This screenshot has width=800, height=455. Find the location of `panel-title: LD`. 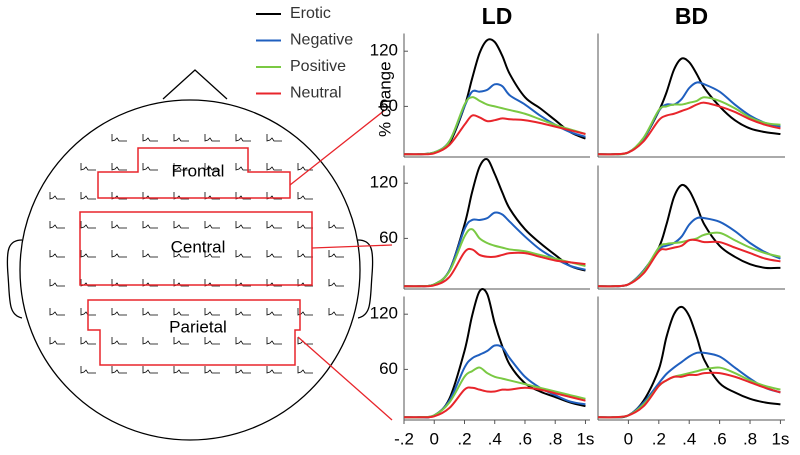

panel-title: LD is located at coordinates (497, 16).